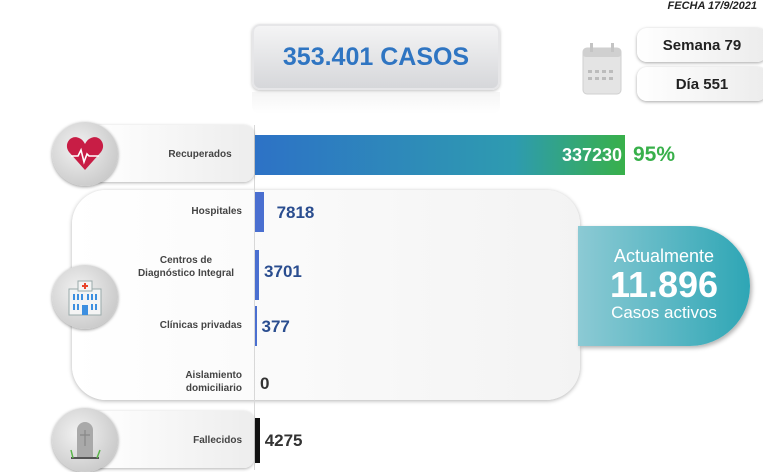 This screenshot has width=763, height=472. Describe the element at coordinates (664, 256) in the screenshot. I see `active-title: Actualmente` at that location.